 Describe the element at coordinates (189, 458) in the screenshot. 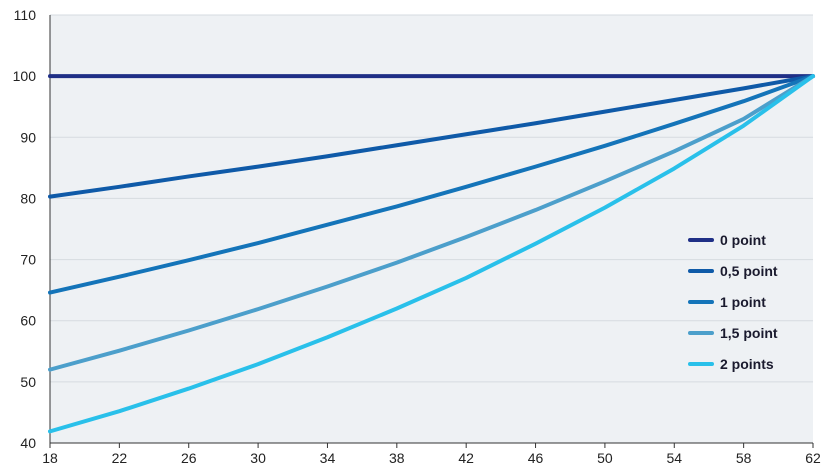

I see `x-tick-label: 26` at that location.